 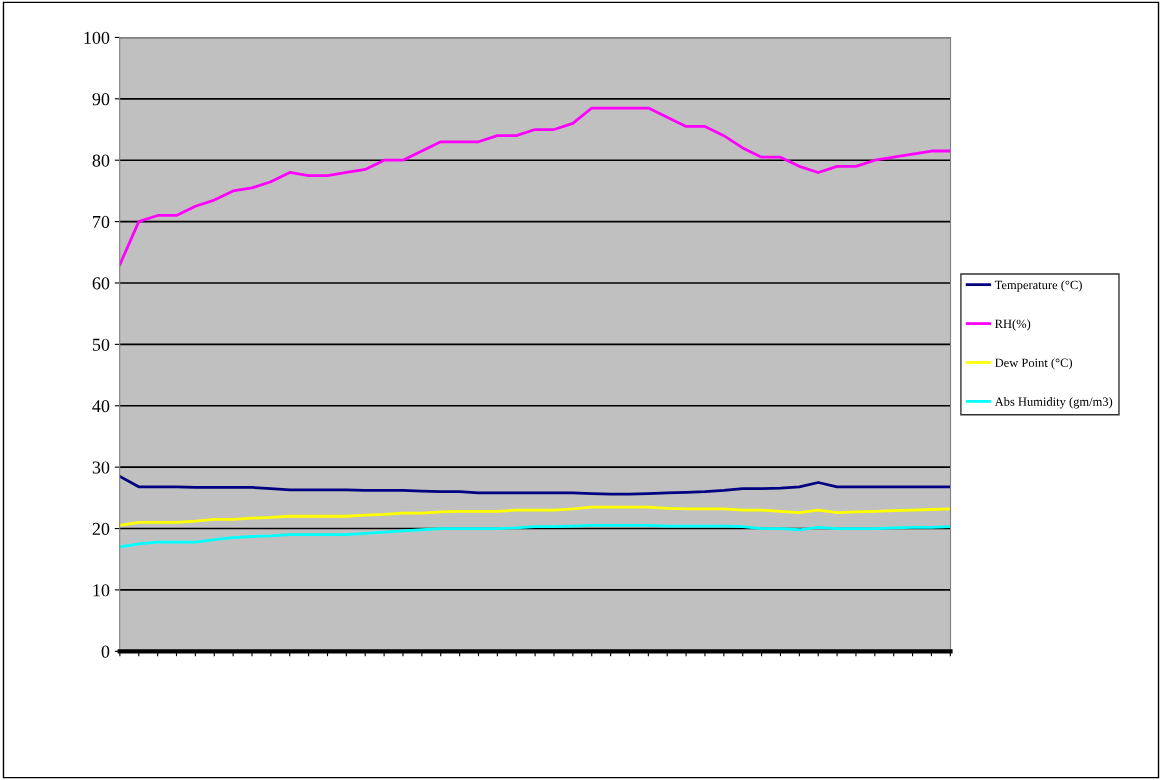 I want to click on line-series, so click(x=535, y=485).